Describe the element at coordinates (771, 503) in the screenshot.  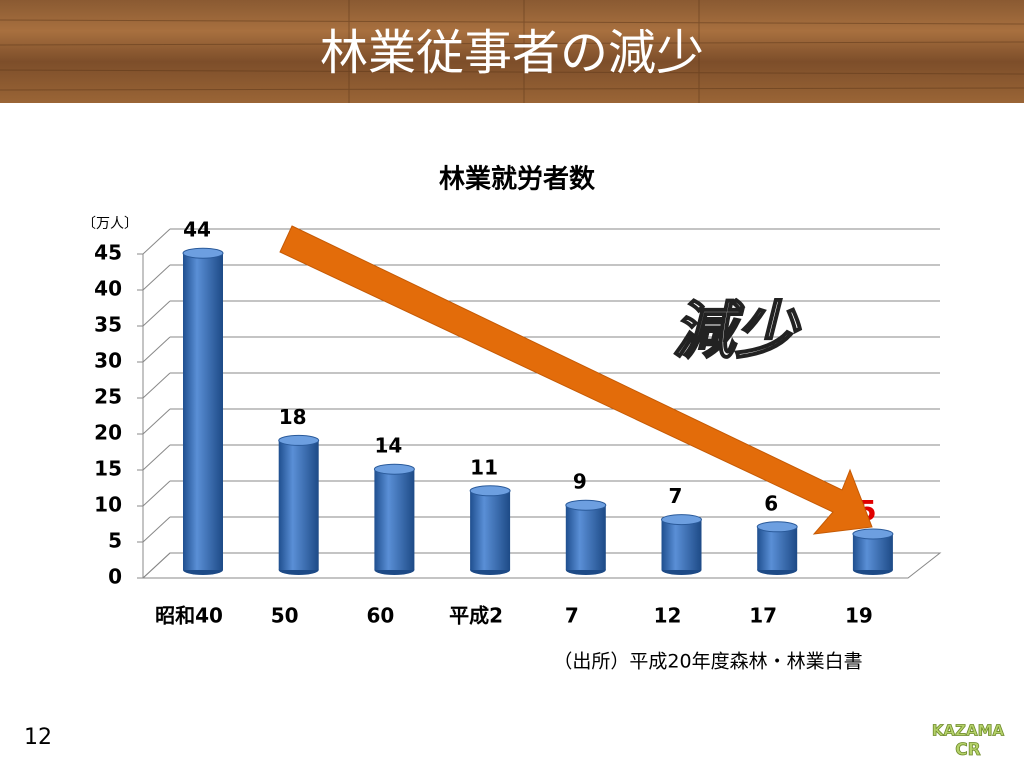
I see `value-label: 6` at that location.